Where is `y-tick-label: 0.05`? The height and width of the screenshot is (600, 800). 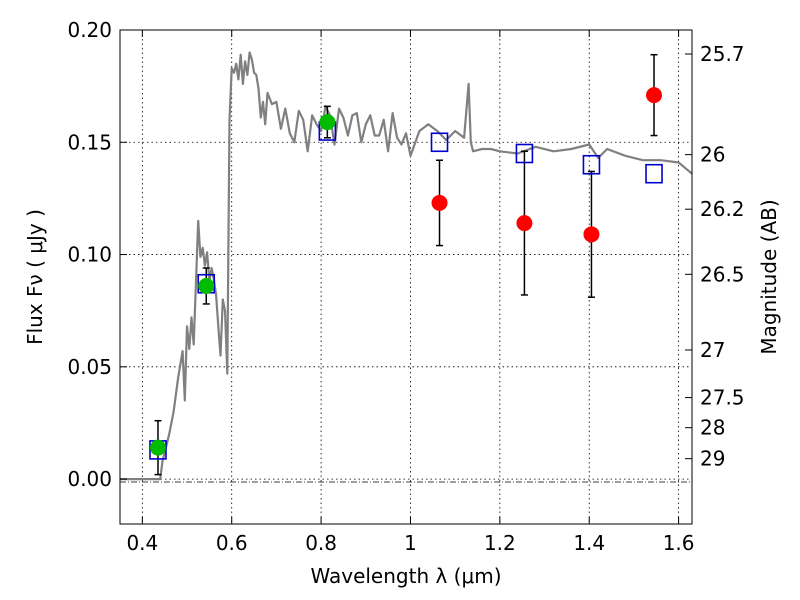
y-tick-label: 0.05 is located at coordinates (89, 367).